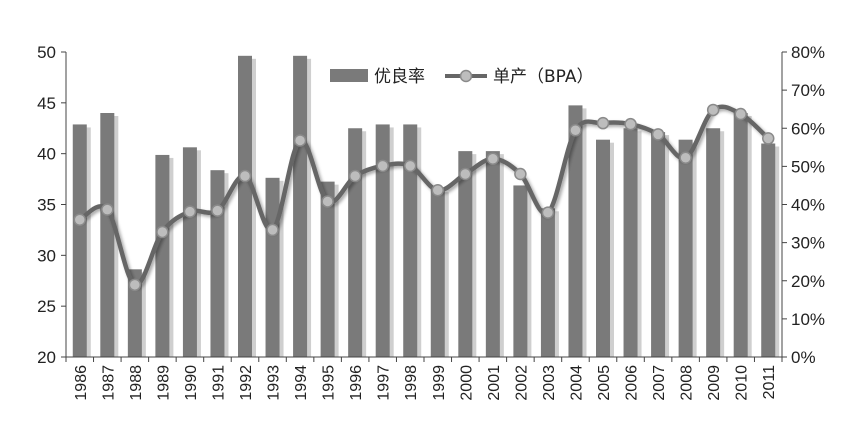 The width and height of the screenshot is (850, 438). What do you see at coordinates (808, 319) in the screenshot?
I see `right-tick-label: 10%` at bounding box center [808, 319].